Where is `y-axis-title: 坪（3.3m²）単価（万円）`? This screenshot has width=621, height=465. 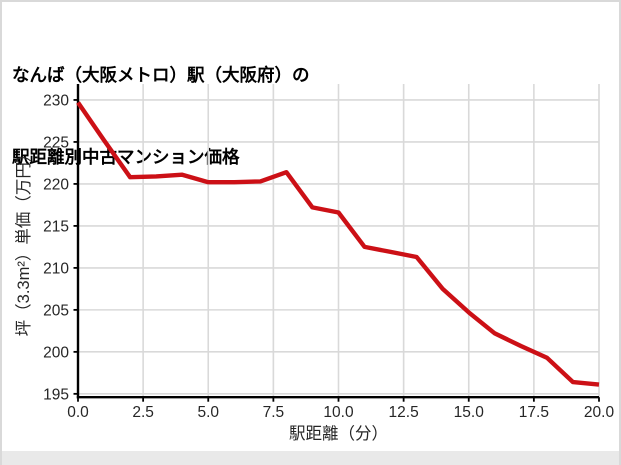 y-axis-title: 坪（3.3m²）単価（万円） is located at coordinates (23, 241).